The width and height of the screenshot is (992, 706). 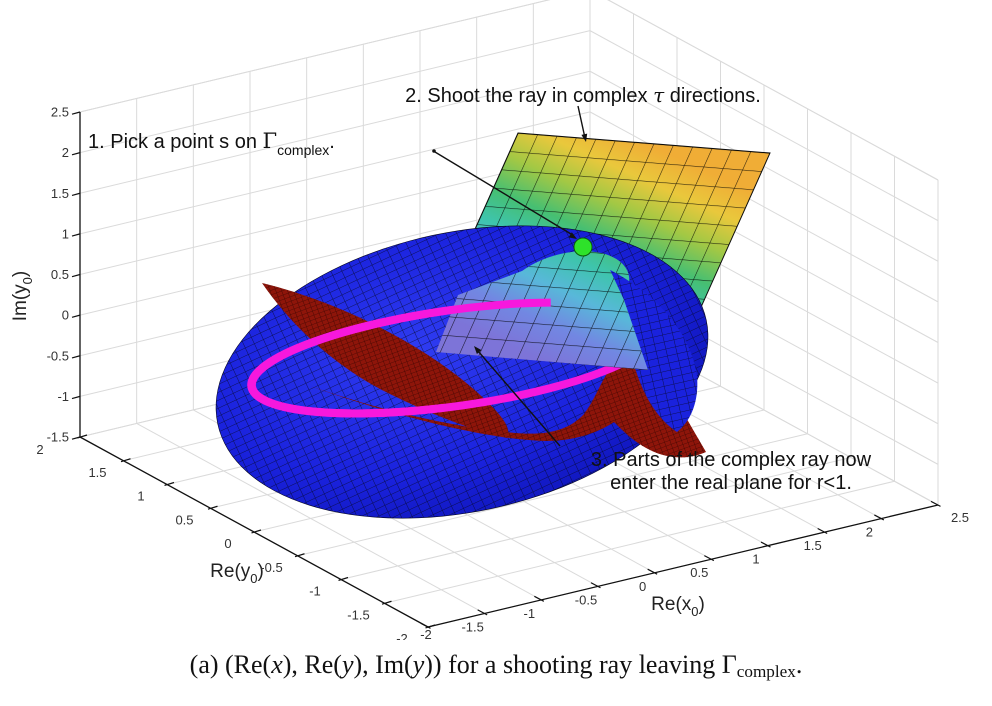 What do you see at coordinates (271, 567) in the screenshot?
I see `y-tick-label: -0.5` at bounding box center [271, 567].